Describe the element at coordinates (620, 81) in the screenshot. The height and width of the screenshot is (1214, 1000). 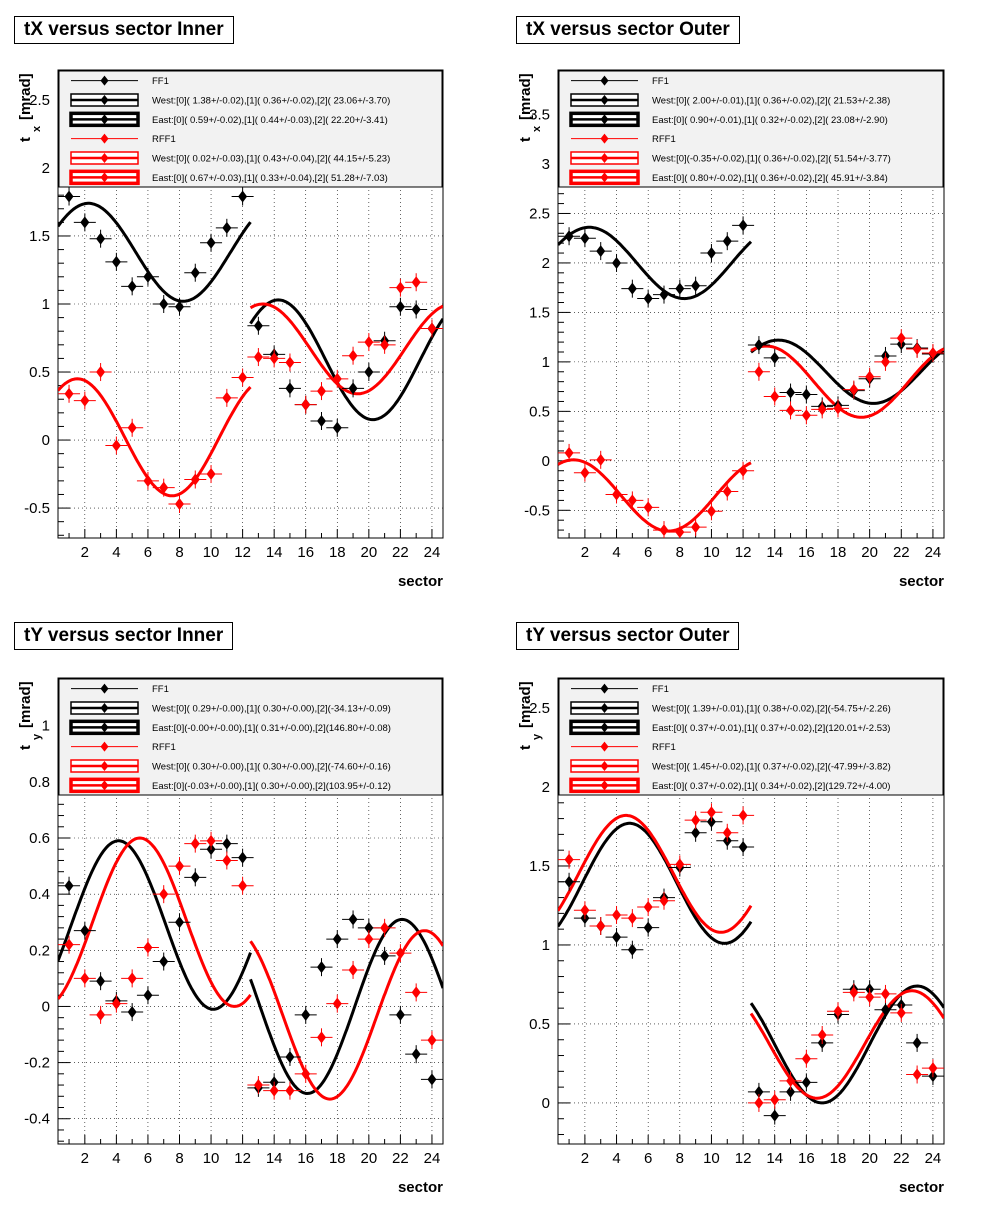
I see `legend-entry: FF1` at that location.